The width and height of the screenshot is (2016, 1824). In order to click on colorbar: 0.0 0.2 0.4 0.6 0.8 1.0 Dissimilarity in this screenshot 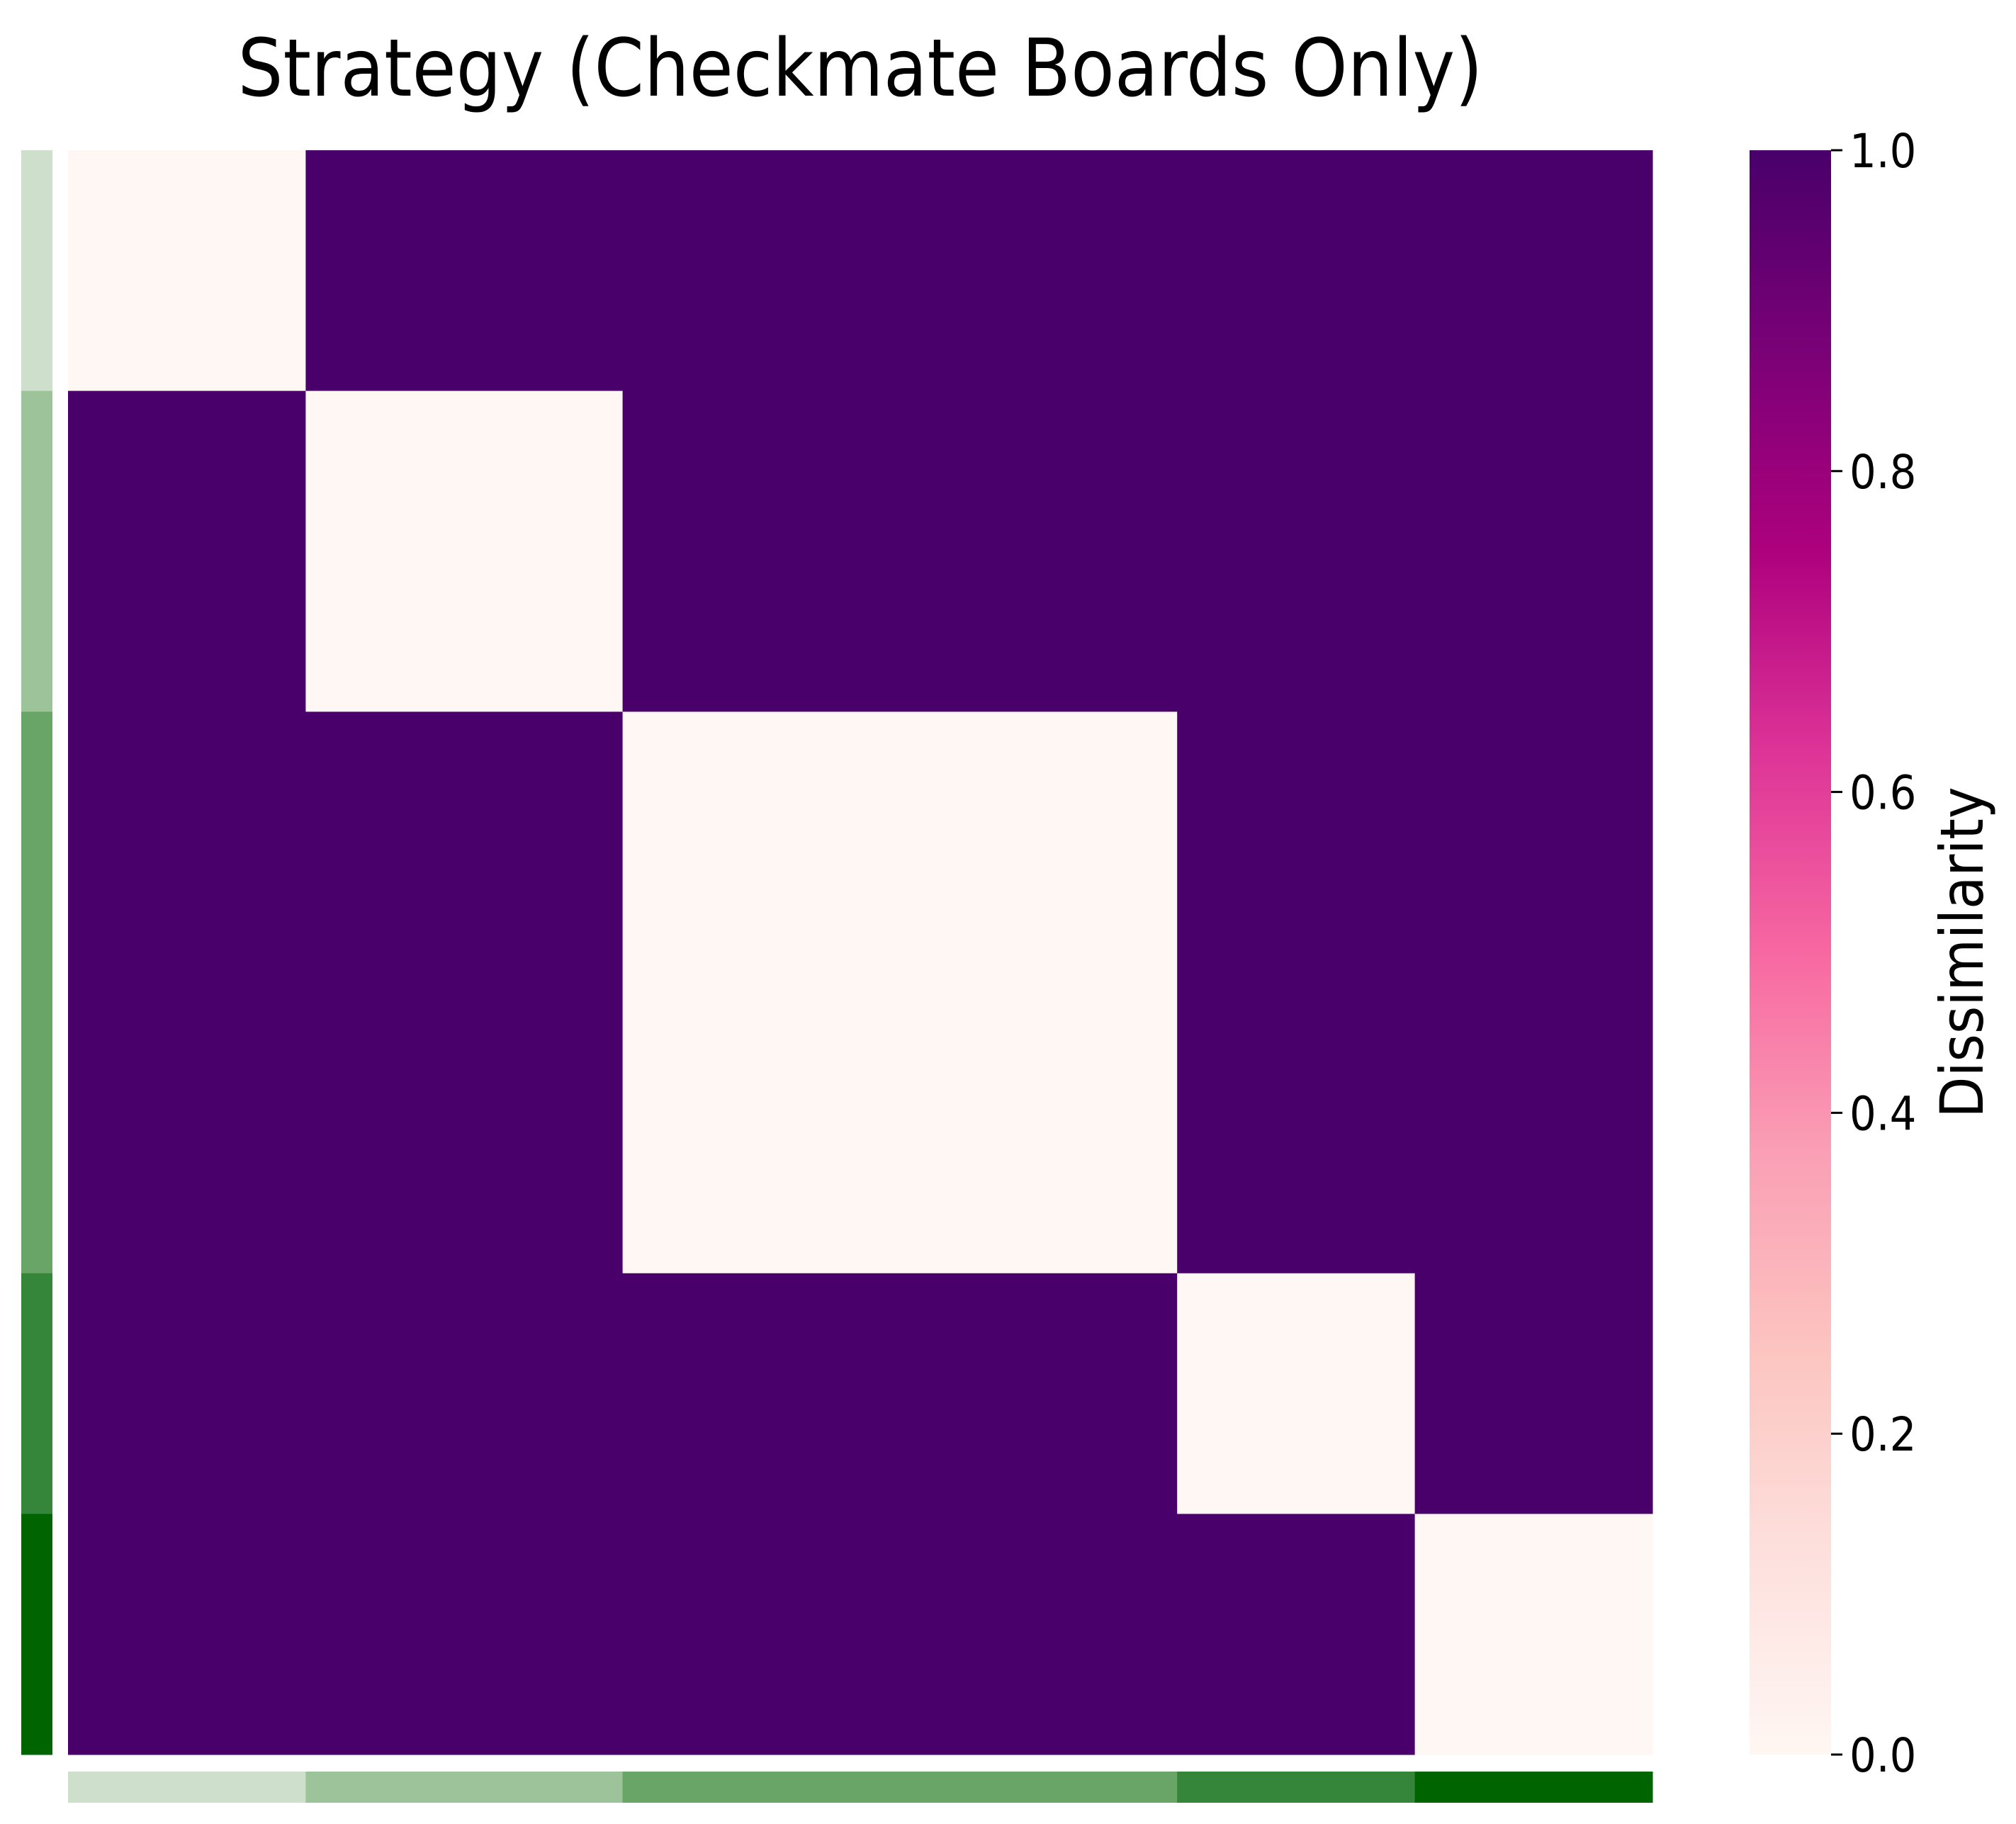, I will do `click(1873, 953)`.